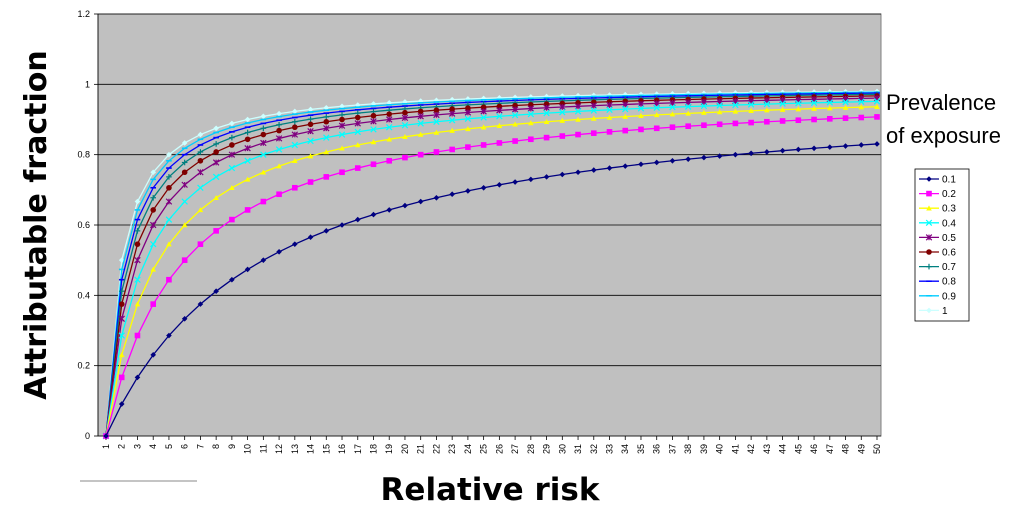 The image size is (1032, 510). What do you see at coordinates (937, 209) in the screenshot?
I see `legend-entry-0.3: 0.3` at bounding box center [937, 209].